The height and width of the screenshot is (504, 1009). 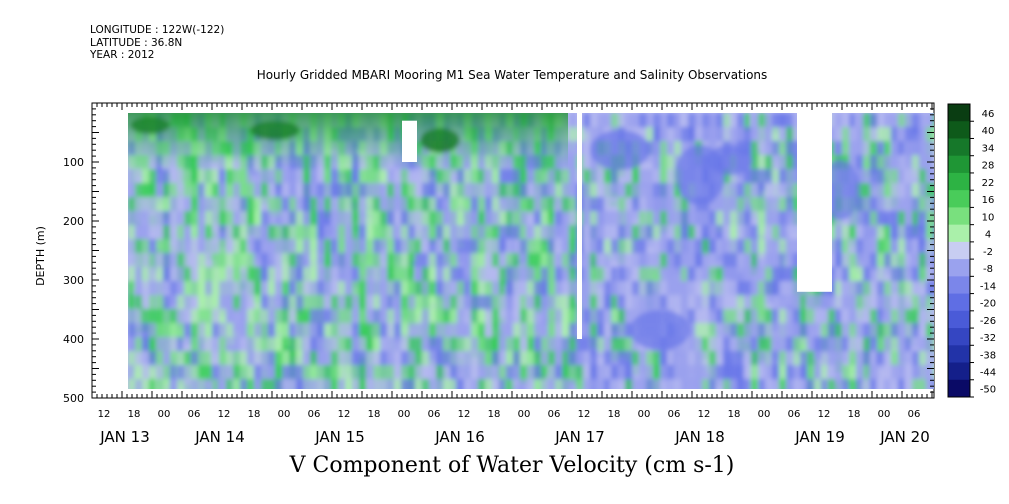 I want to click on colorbar-label: -50, so click(x=988, y=390).